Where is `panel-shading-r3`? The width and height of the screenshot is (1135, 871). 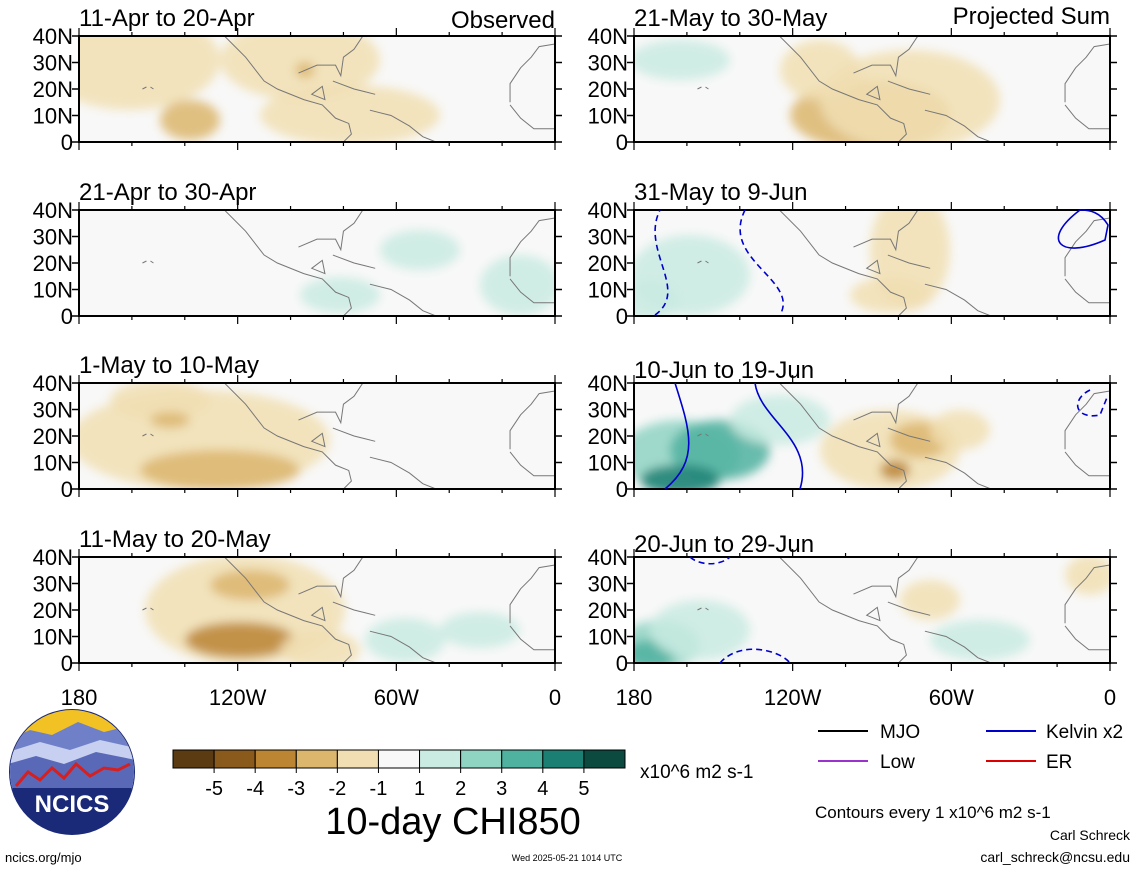 panel-shading-r3 is located at coordinates (872, 610).